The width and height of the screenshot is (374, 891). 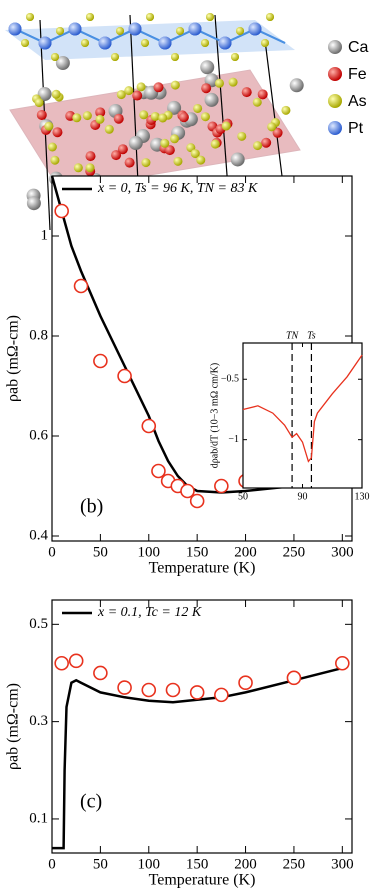 What do you see at coordinates (38, 721) in the screenshot?
I see `y-tick-label: 0.3` at bounding box center [38, 721].